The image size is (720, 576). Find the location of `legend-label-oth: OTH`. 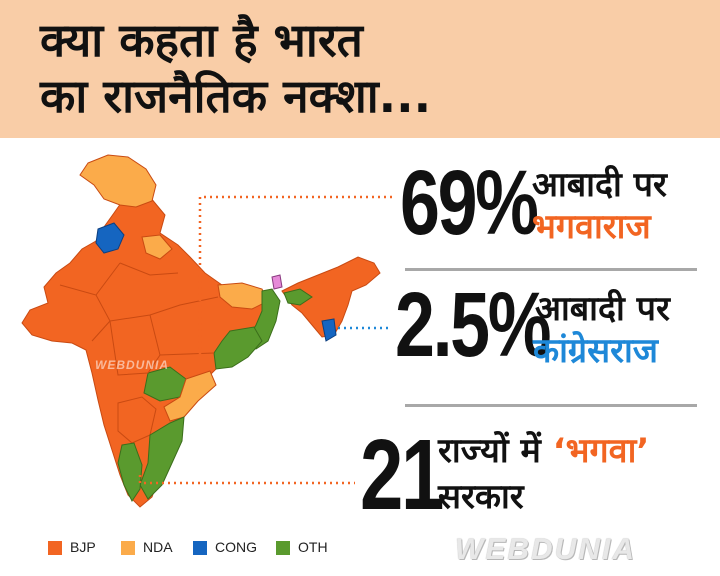

legend-label-oth: OTH is located at coordinates (313, 547).